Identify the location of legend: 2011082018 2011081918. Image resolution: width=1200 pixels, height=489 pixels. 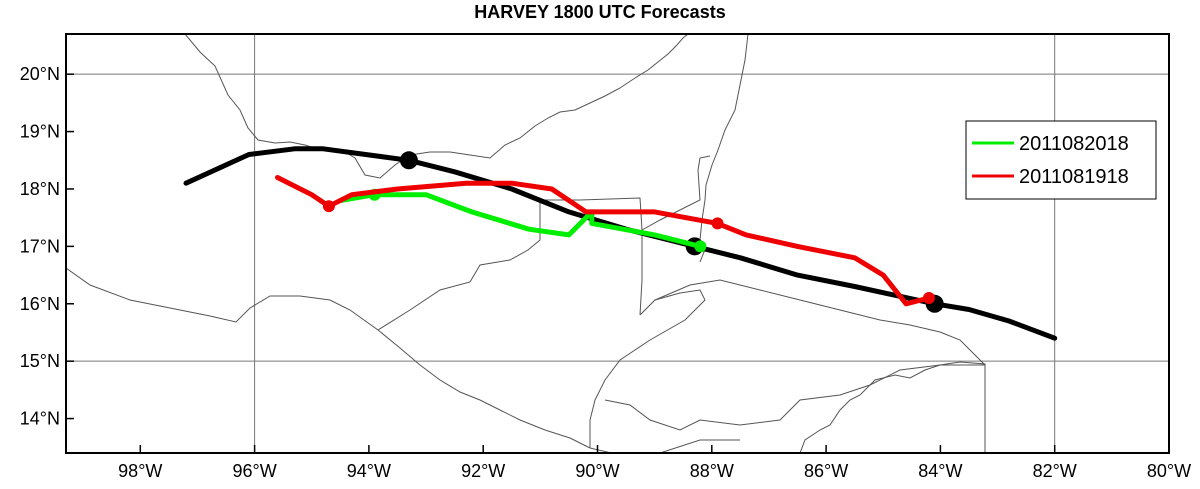
(1061, 160).